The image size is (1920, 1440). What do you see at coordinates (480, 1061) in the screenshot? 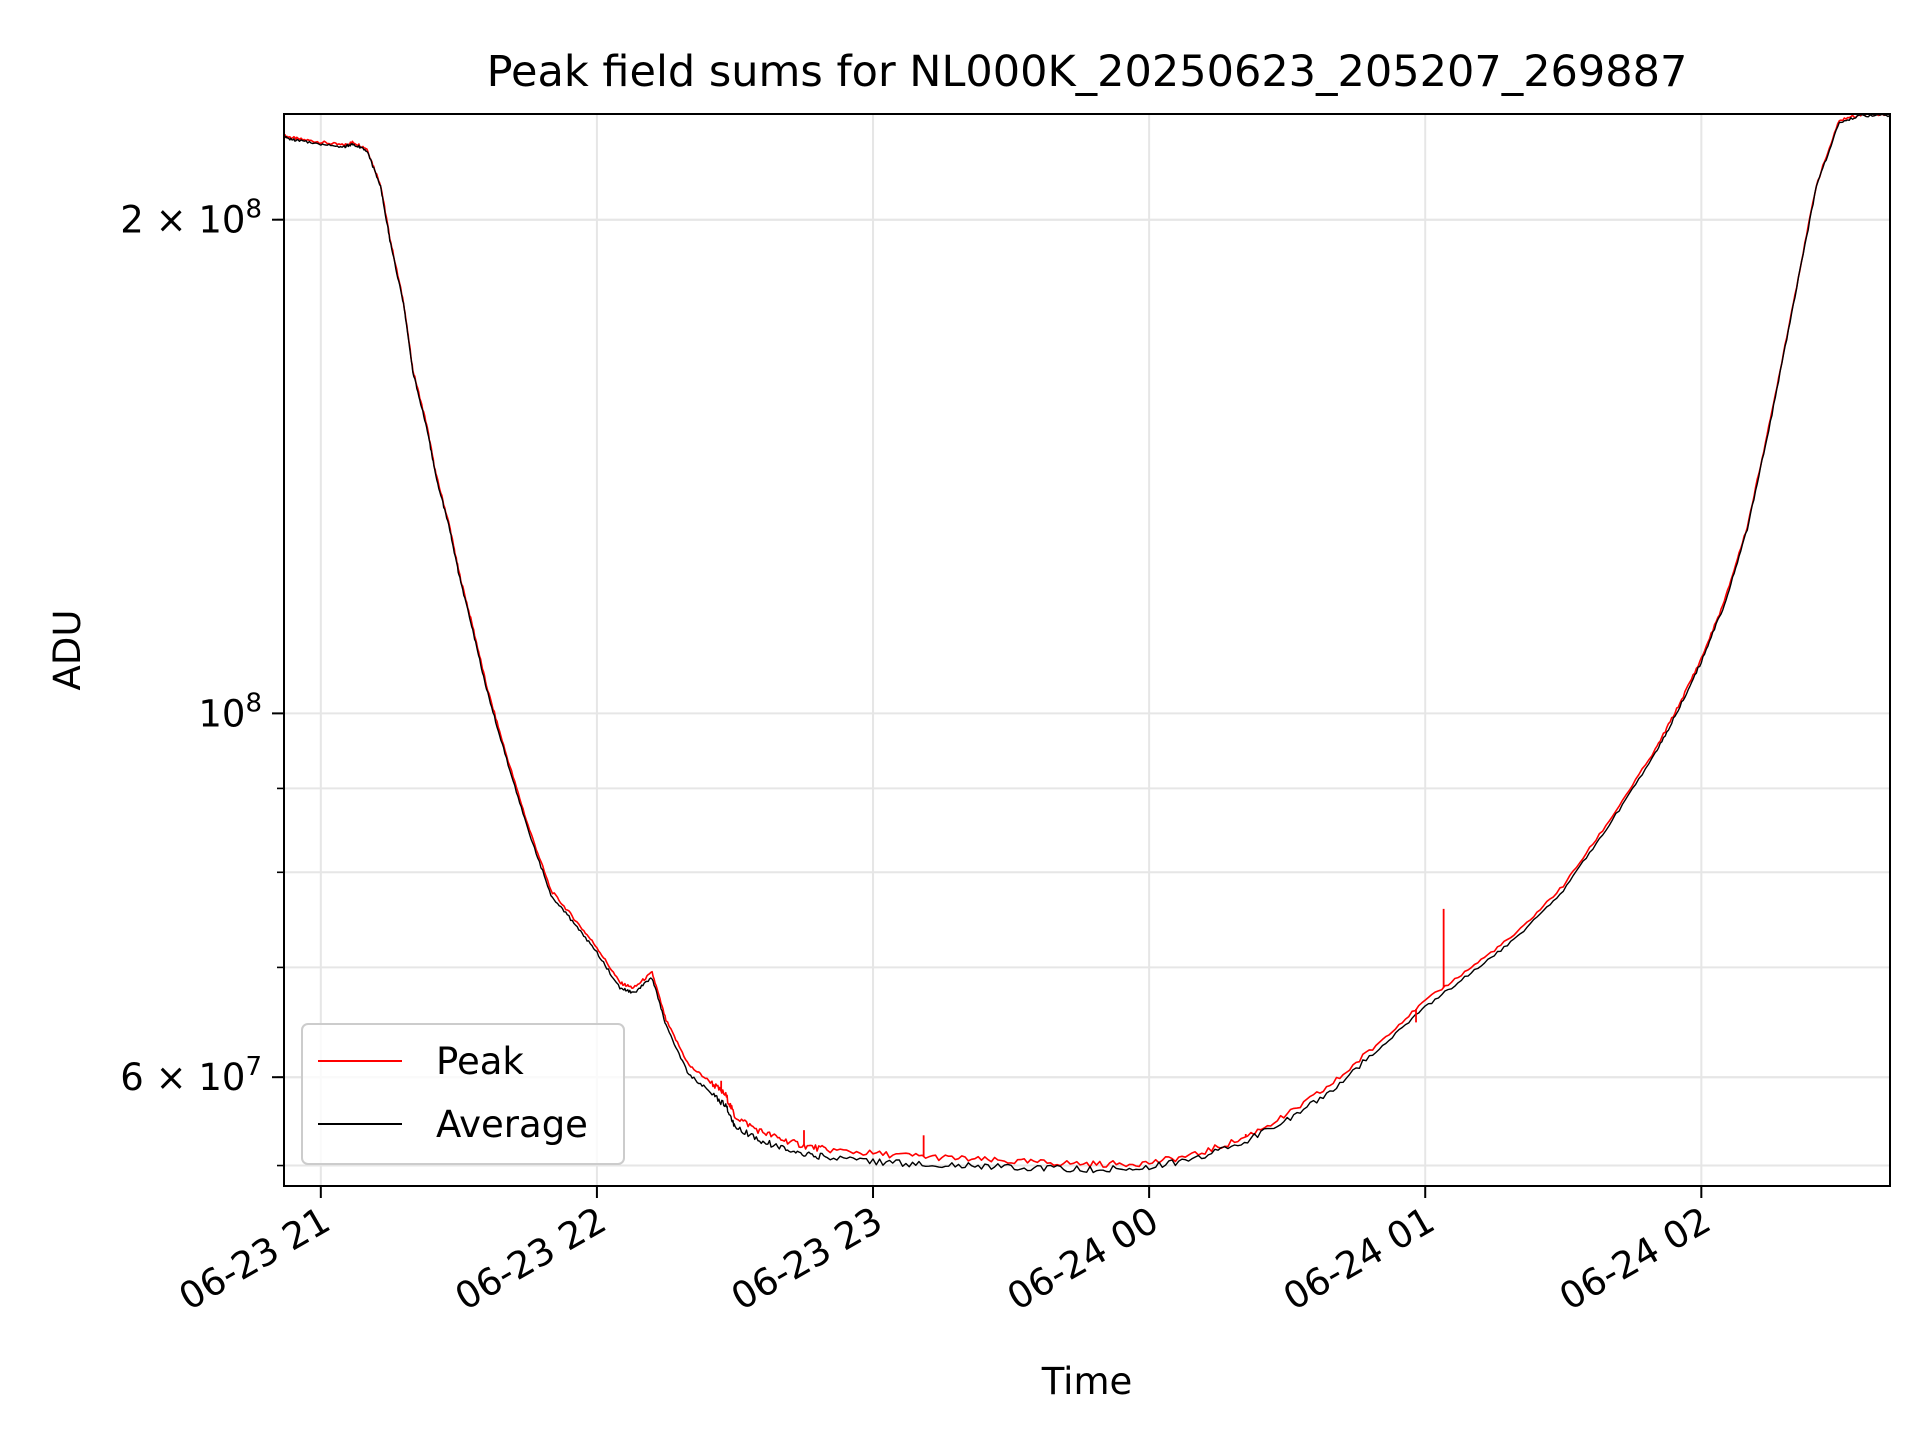
I see `legend-label-peak: Peak` at bounding box center [480, 1061].